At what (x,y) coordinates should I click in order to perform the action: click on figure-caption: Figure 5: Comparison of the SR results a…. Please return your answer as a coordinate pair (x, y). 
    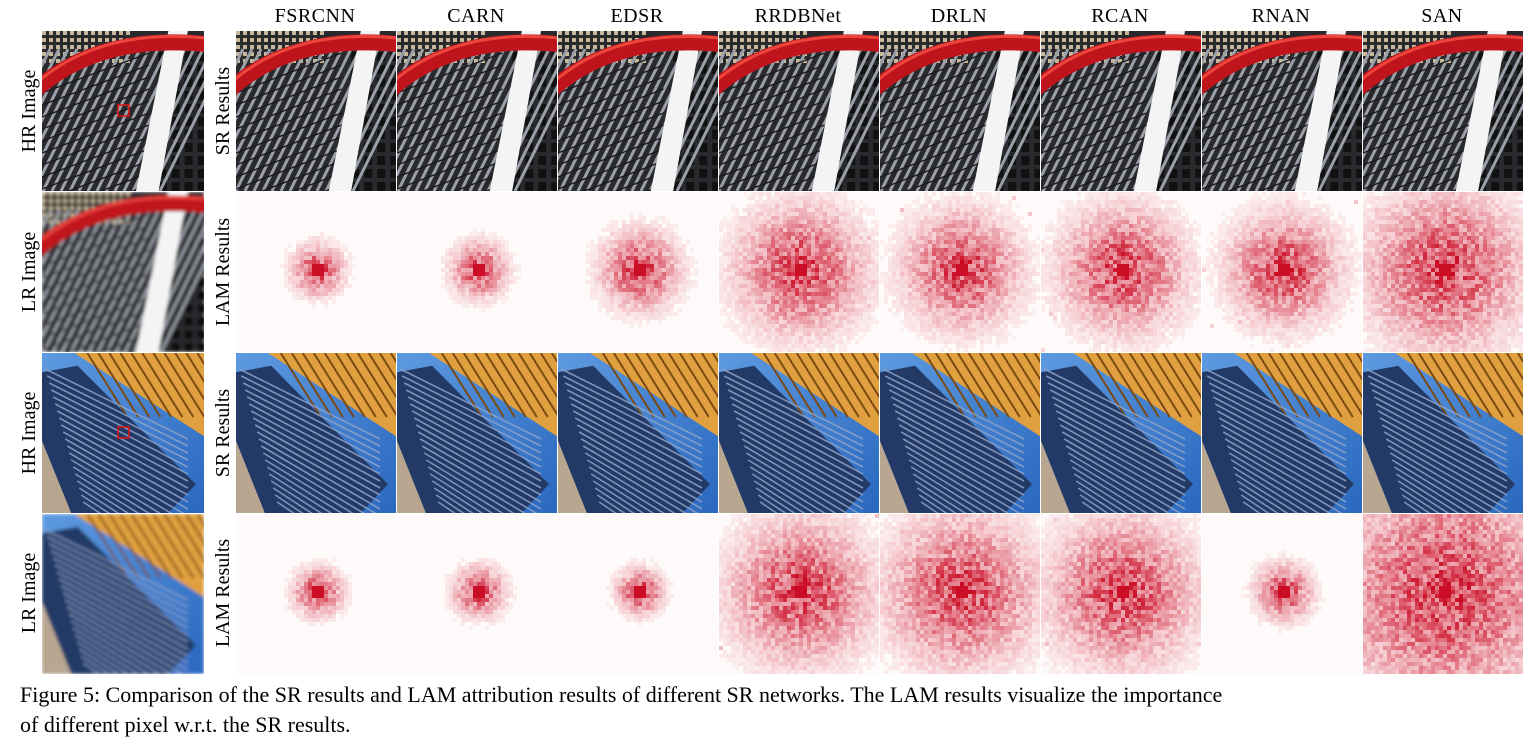
    Looking at the image, I should click on (772, 710).